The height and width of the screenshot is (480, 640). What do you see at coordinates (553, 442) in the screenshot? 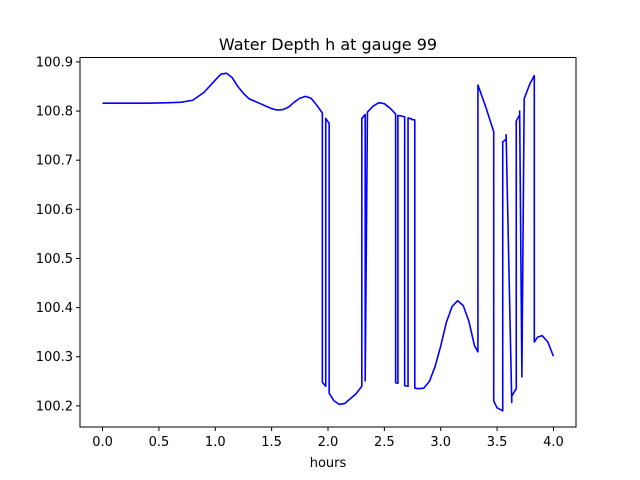
I see `x-tick-label: 4.0` at bounding box center [553, 442].